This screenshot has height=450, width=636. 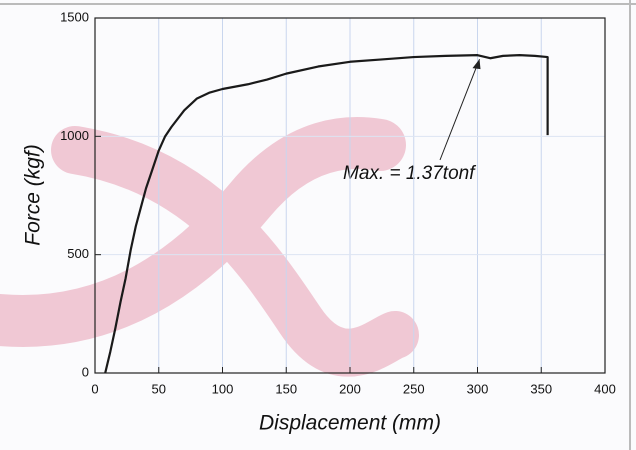 I want to click on x-tick-label: 300, so click(x=478, y=388).